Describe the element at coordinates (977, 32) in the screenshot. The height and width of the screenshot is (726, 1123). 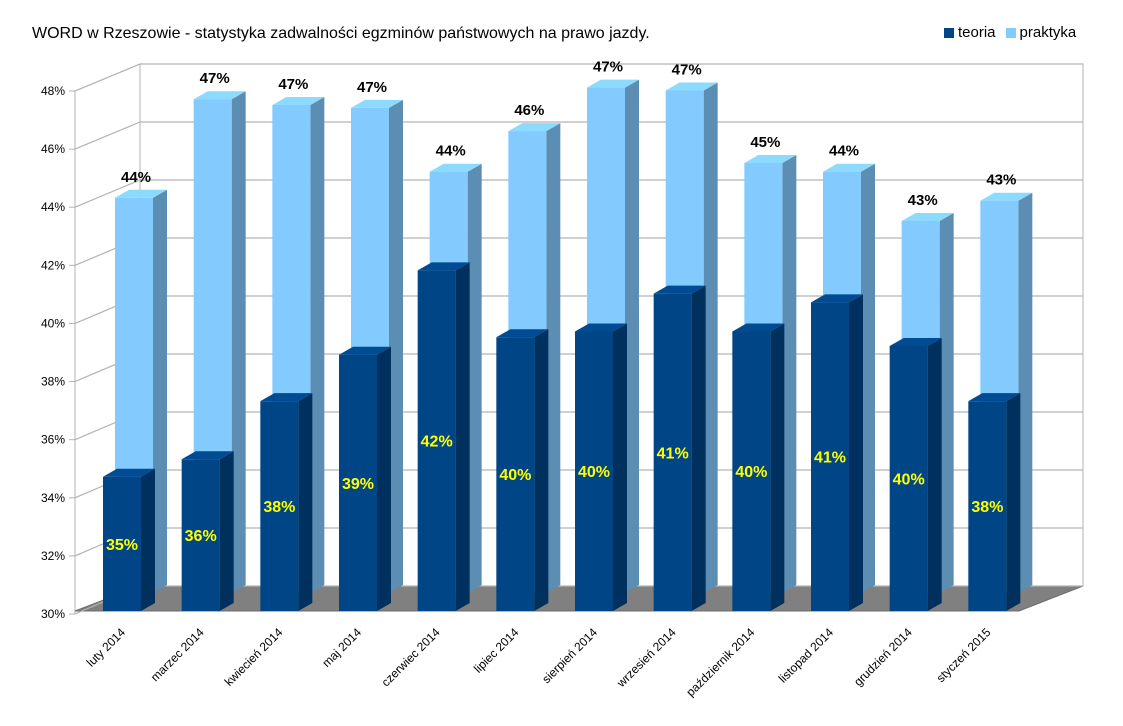
I see `legend-label-teoria: teoria` at that location.